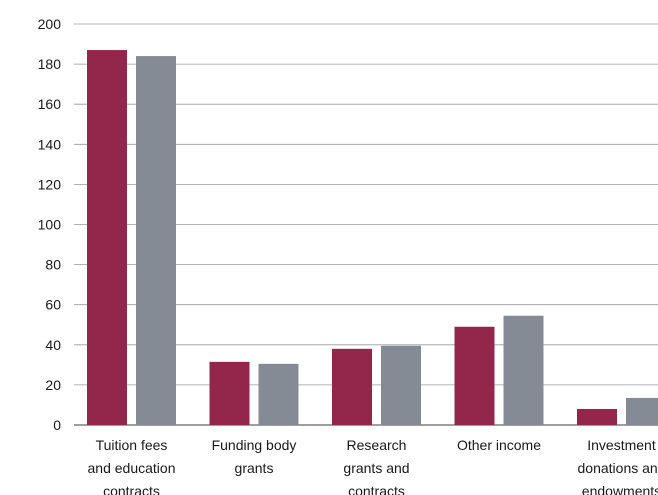  Describe the element at coordinates (50, 184) in the screenshot. I see `y-tick-label: 120` at that location.